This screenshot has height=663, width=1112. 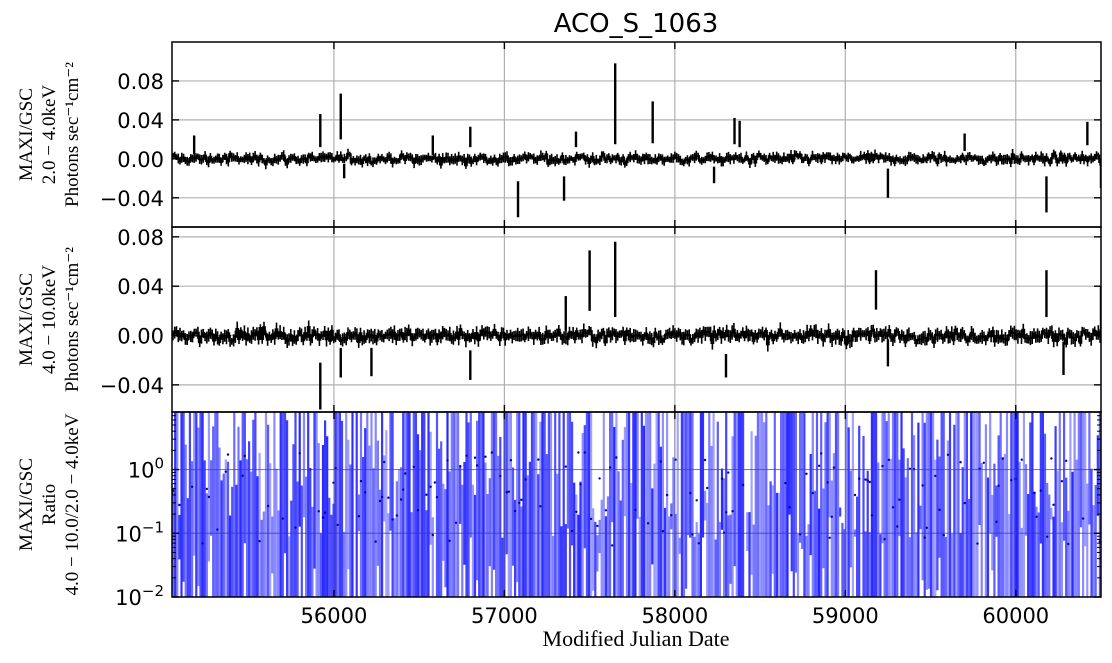 What do you see at coordinates (636, 24) in the screenshot?
I see `chart-title: ACO_S_1063` at bounding box center [636, 24].